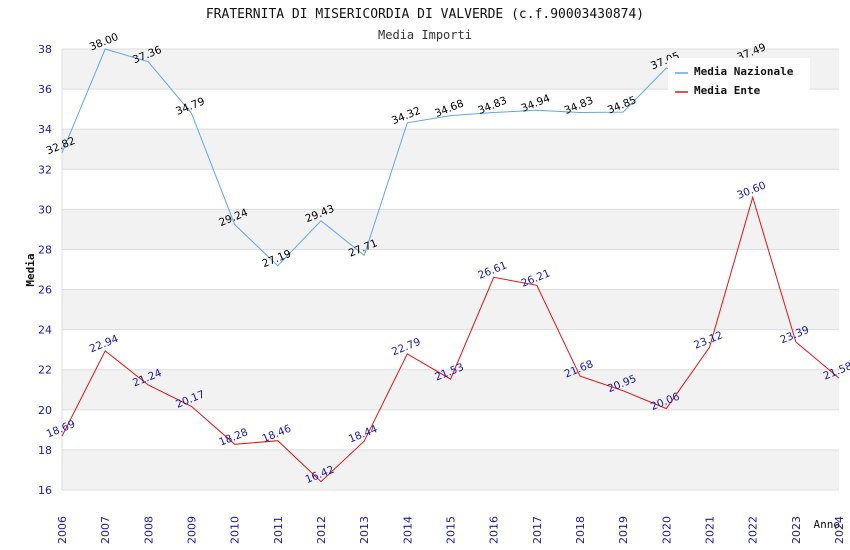 The width and height of the screenshot is (850, 550). I want to click on x-tick-label: 2024, so click(839, 530).